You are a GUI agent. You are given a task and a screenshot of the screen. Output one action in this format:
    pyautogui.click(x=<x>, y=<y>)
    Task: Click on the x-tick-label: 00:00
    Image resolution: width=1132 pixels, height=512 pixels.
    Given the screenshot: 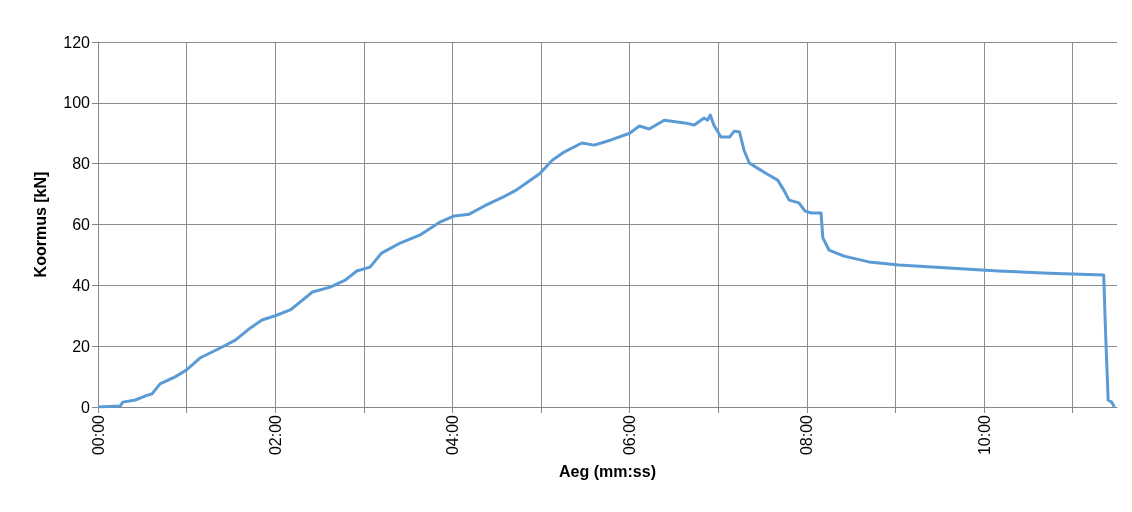 What is the action you would take?
    pyautogui.click(x=98, y=435)
    